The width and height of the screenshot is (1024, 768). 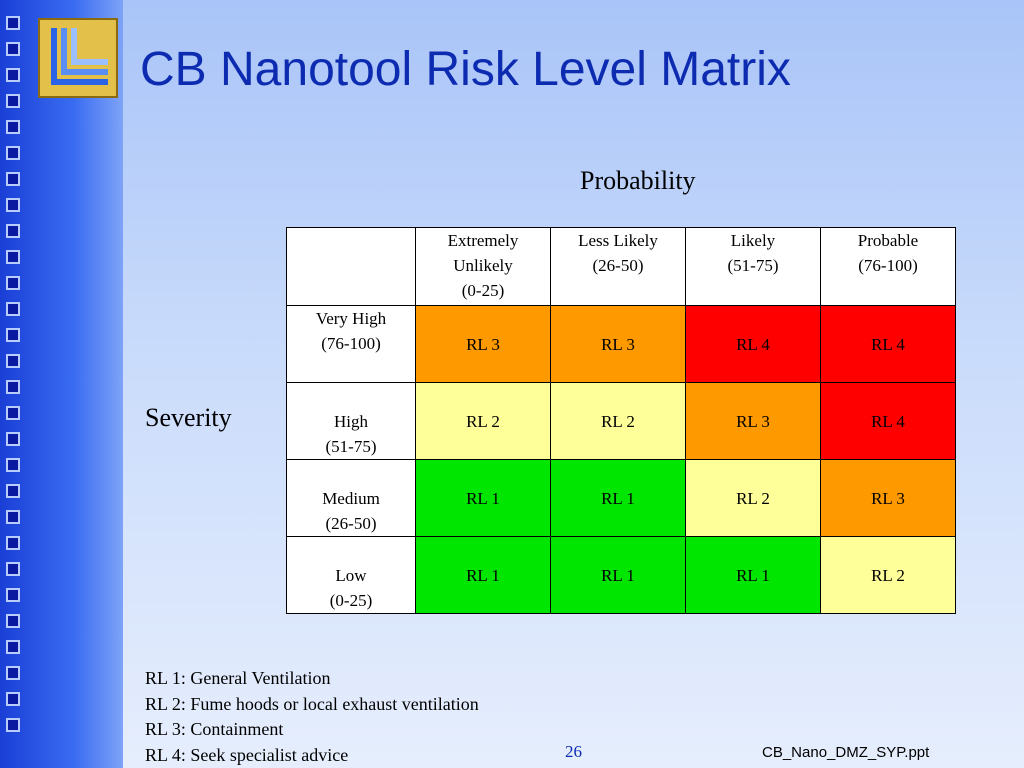 I want to click on matrix-row: Medium (26-50) RL 1 RL 1 RL 2 RL 3, so click(x=621, y=498).